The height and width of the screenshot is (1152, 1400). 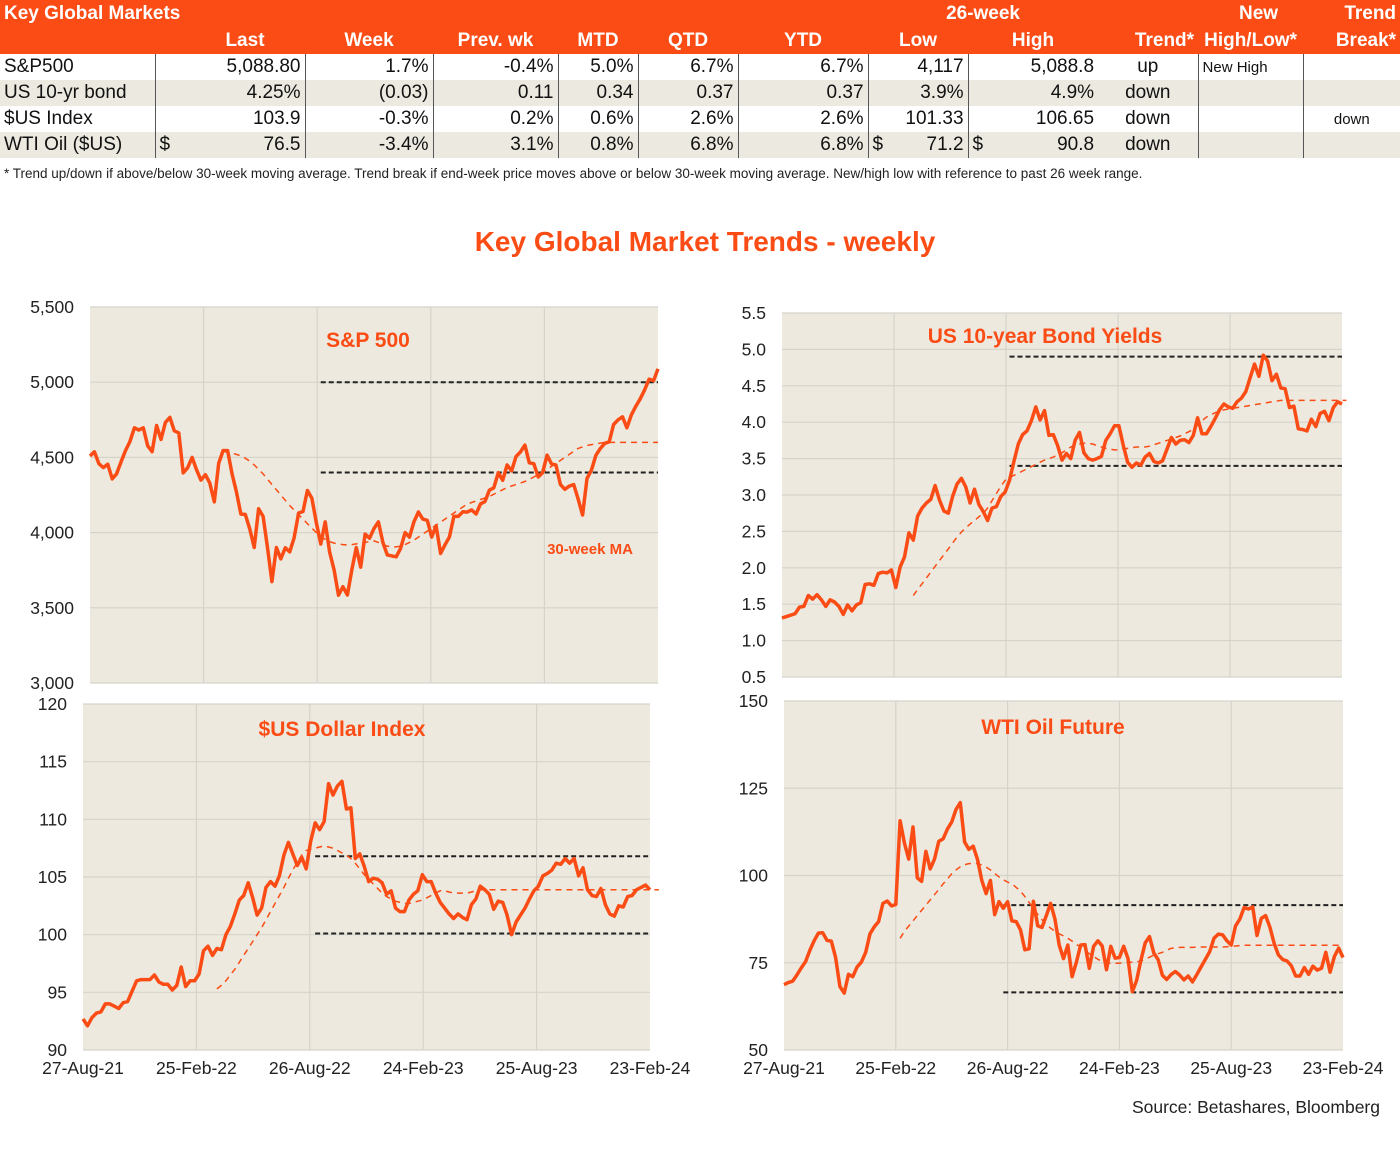 What do you see at coordinates (597, 145) in the screenshot?
I see `mtd-change: 0.8%` at bounding box center [597, 145].